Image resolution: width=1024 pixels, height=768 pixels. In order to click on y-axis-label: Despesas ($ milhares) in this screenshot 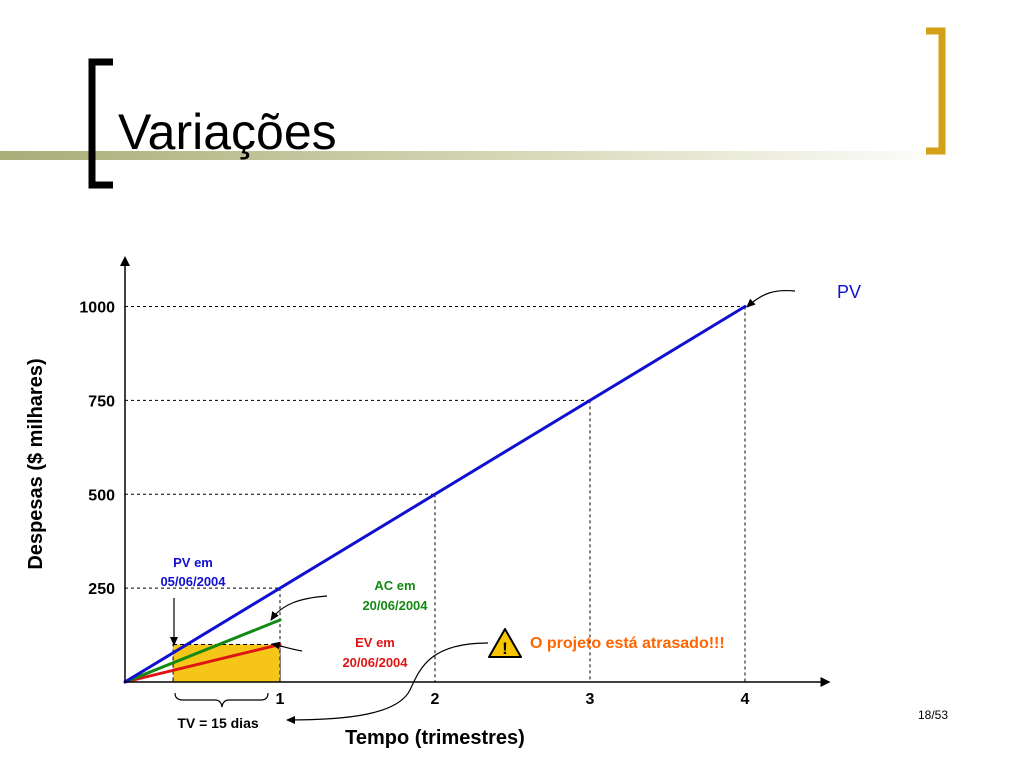, I will do `click(36, 463)`.